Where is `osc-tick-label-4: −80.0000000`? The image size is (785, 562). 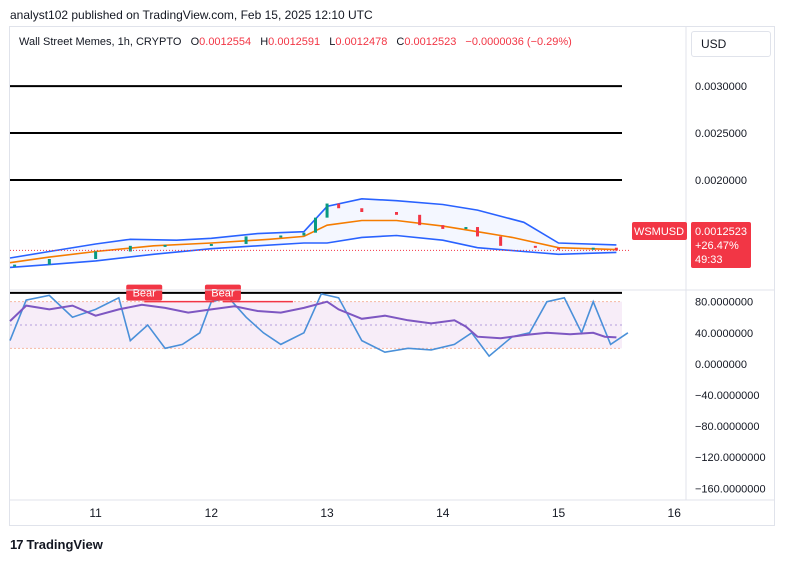 osc-tick-label-4: −80.0000000 is located at coordinates (727, 427).